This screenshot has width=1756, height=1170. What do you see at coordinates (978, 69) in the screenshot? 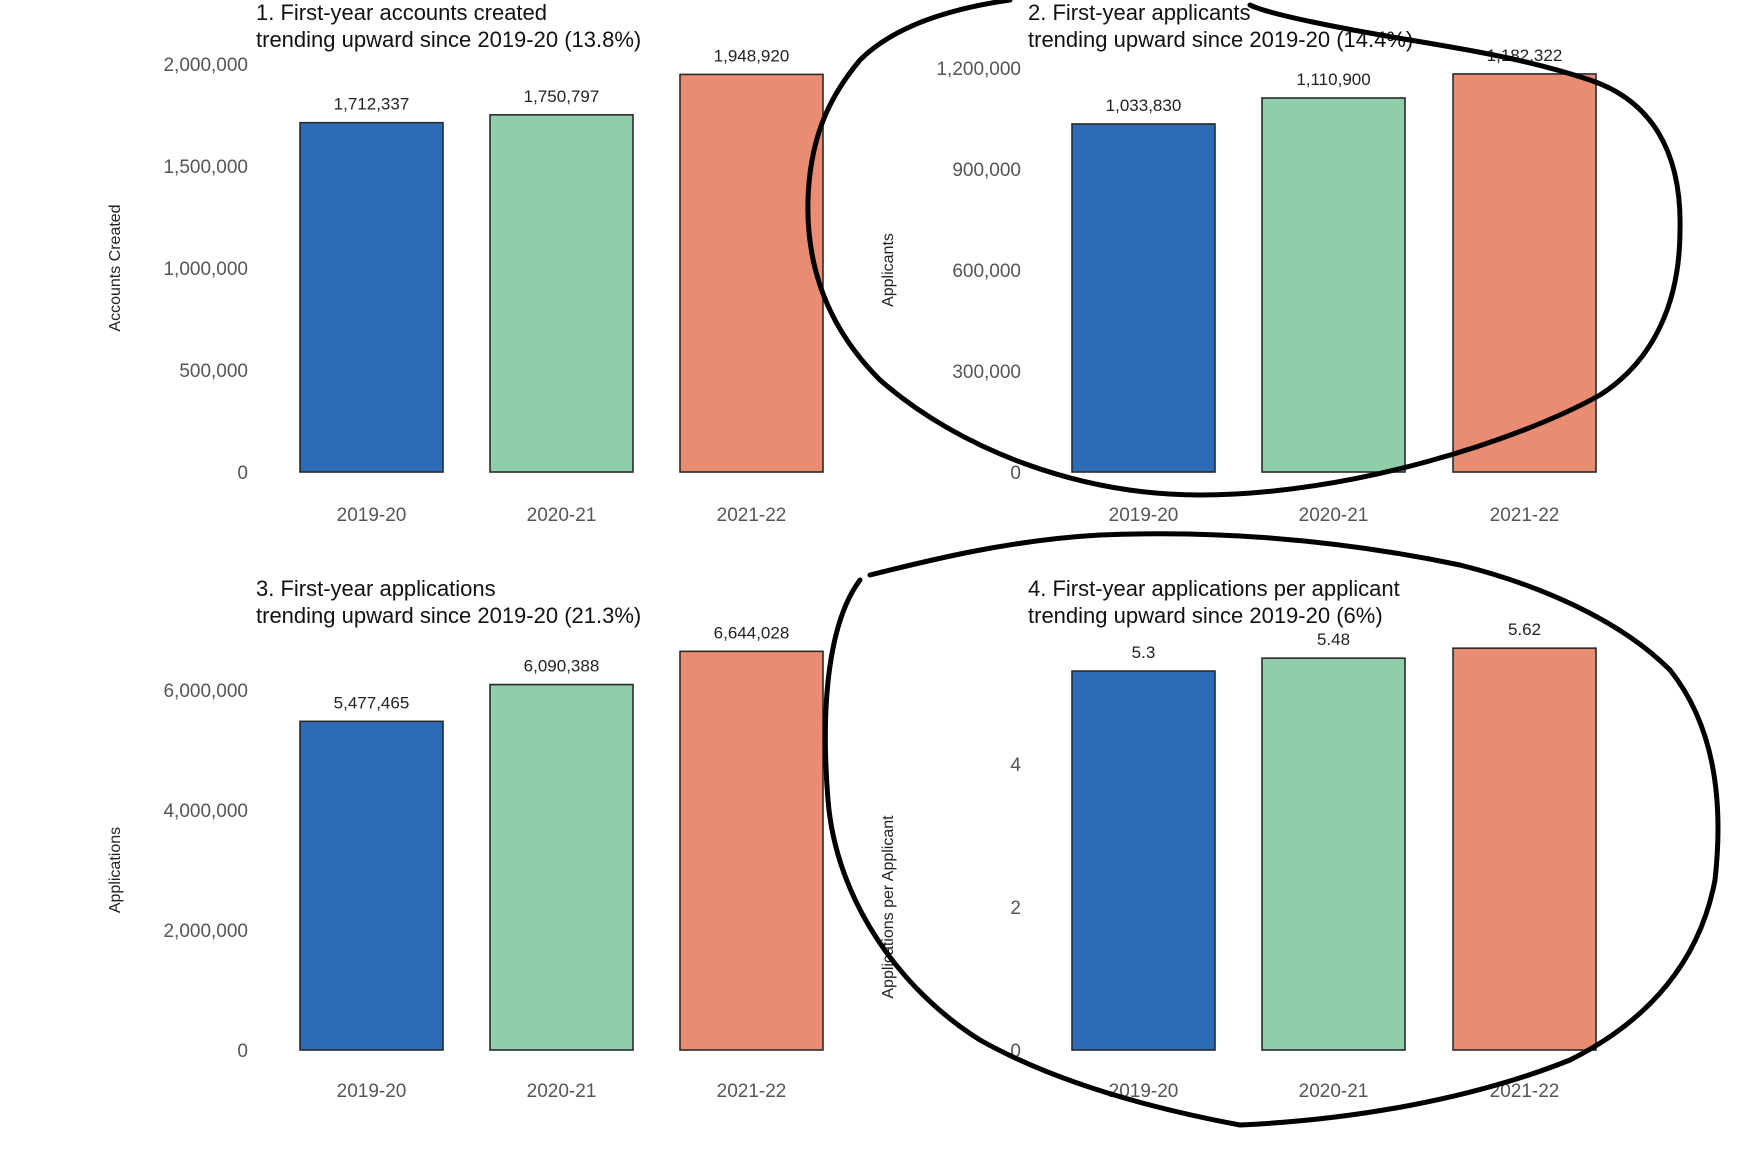
I see `y-tick-label: 1,200,000` at bounding box center [978, 69].